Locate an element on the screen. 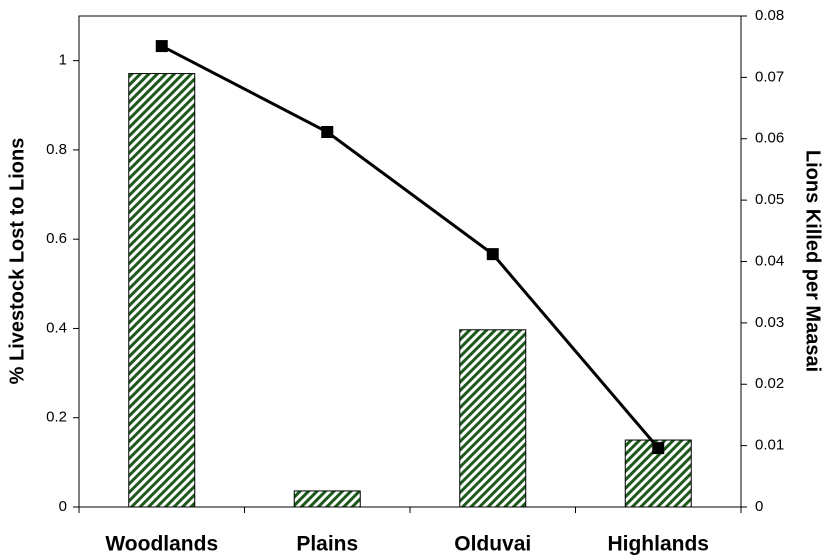 The width and height of the screenshot is (827, 558). y2-tick-label: 0.06 is located at coordinates (769, 138).